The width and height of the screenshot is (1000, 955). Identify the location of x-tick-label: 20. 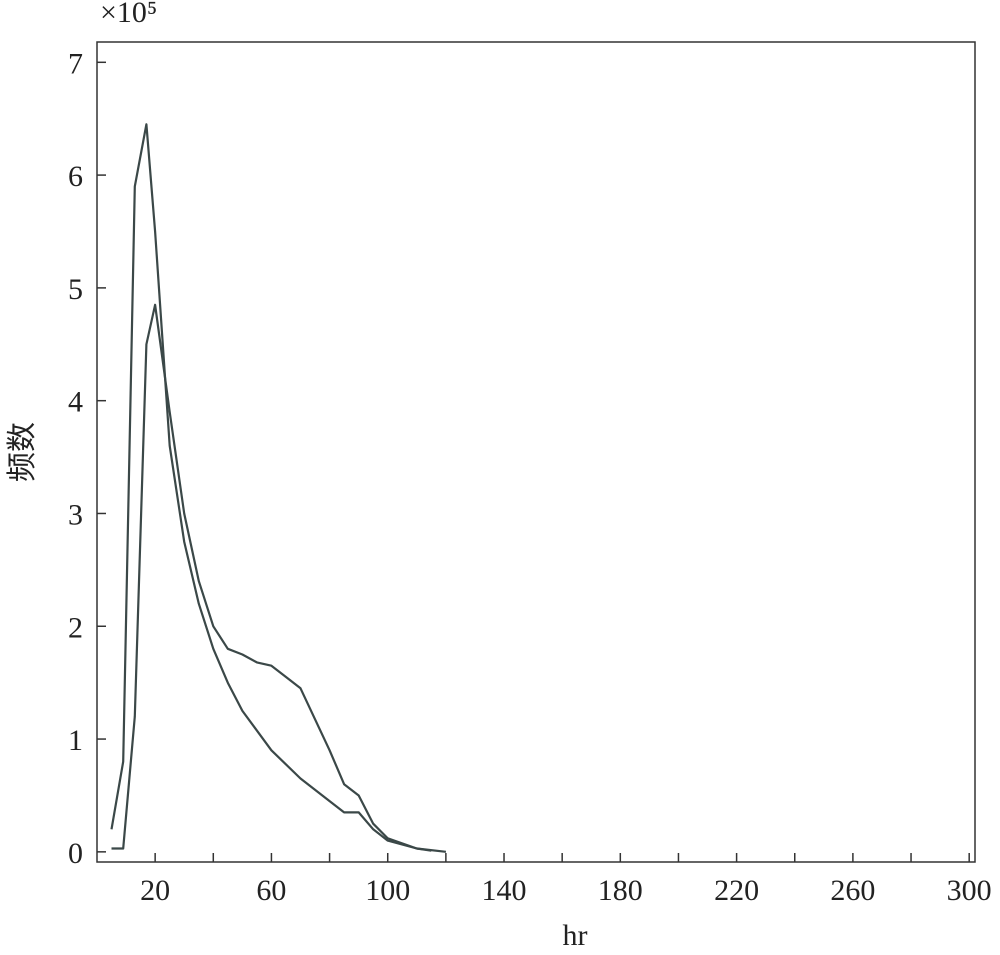
(155, 890).